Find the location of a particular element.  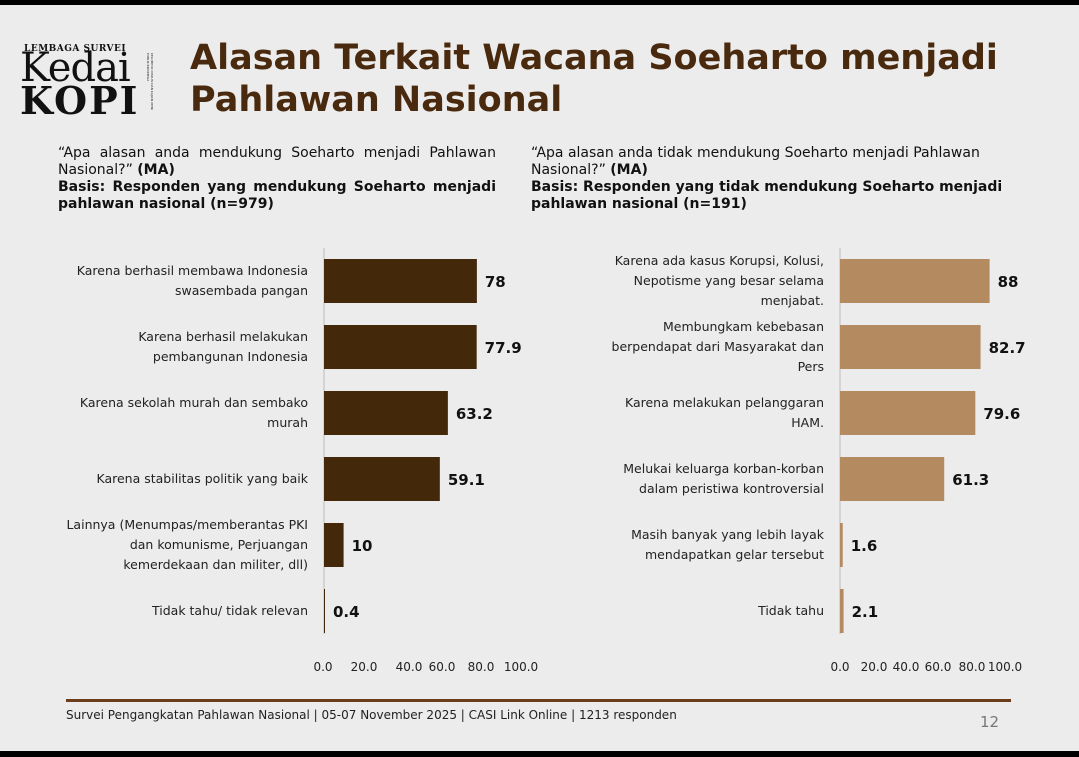

right-value-label-2: 82.7 is located at coordinates (1007, 348).